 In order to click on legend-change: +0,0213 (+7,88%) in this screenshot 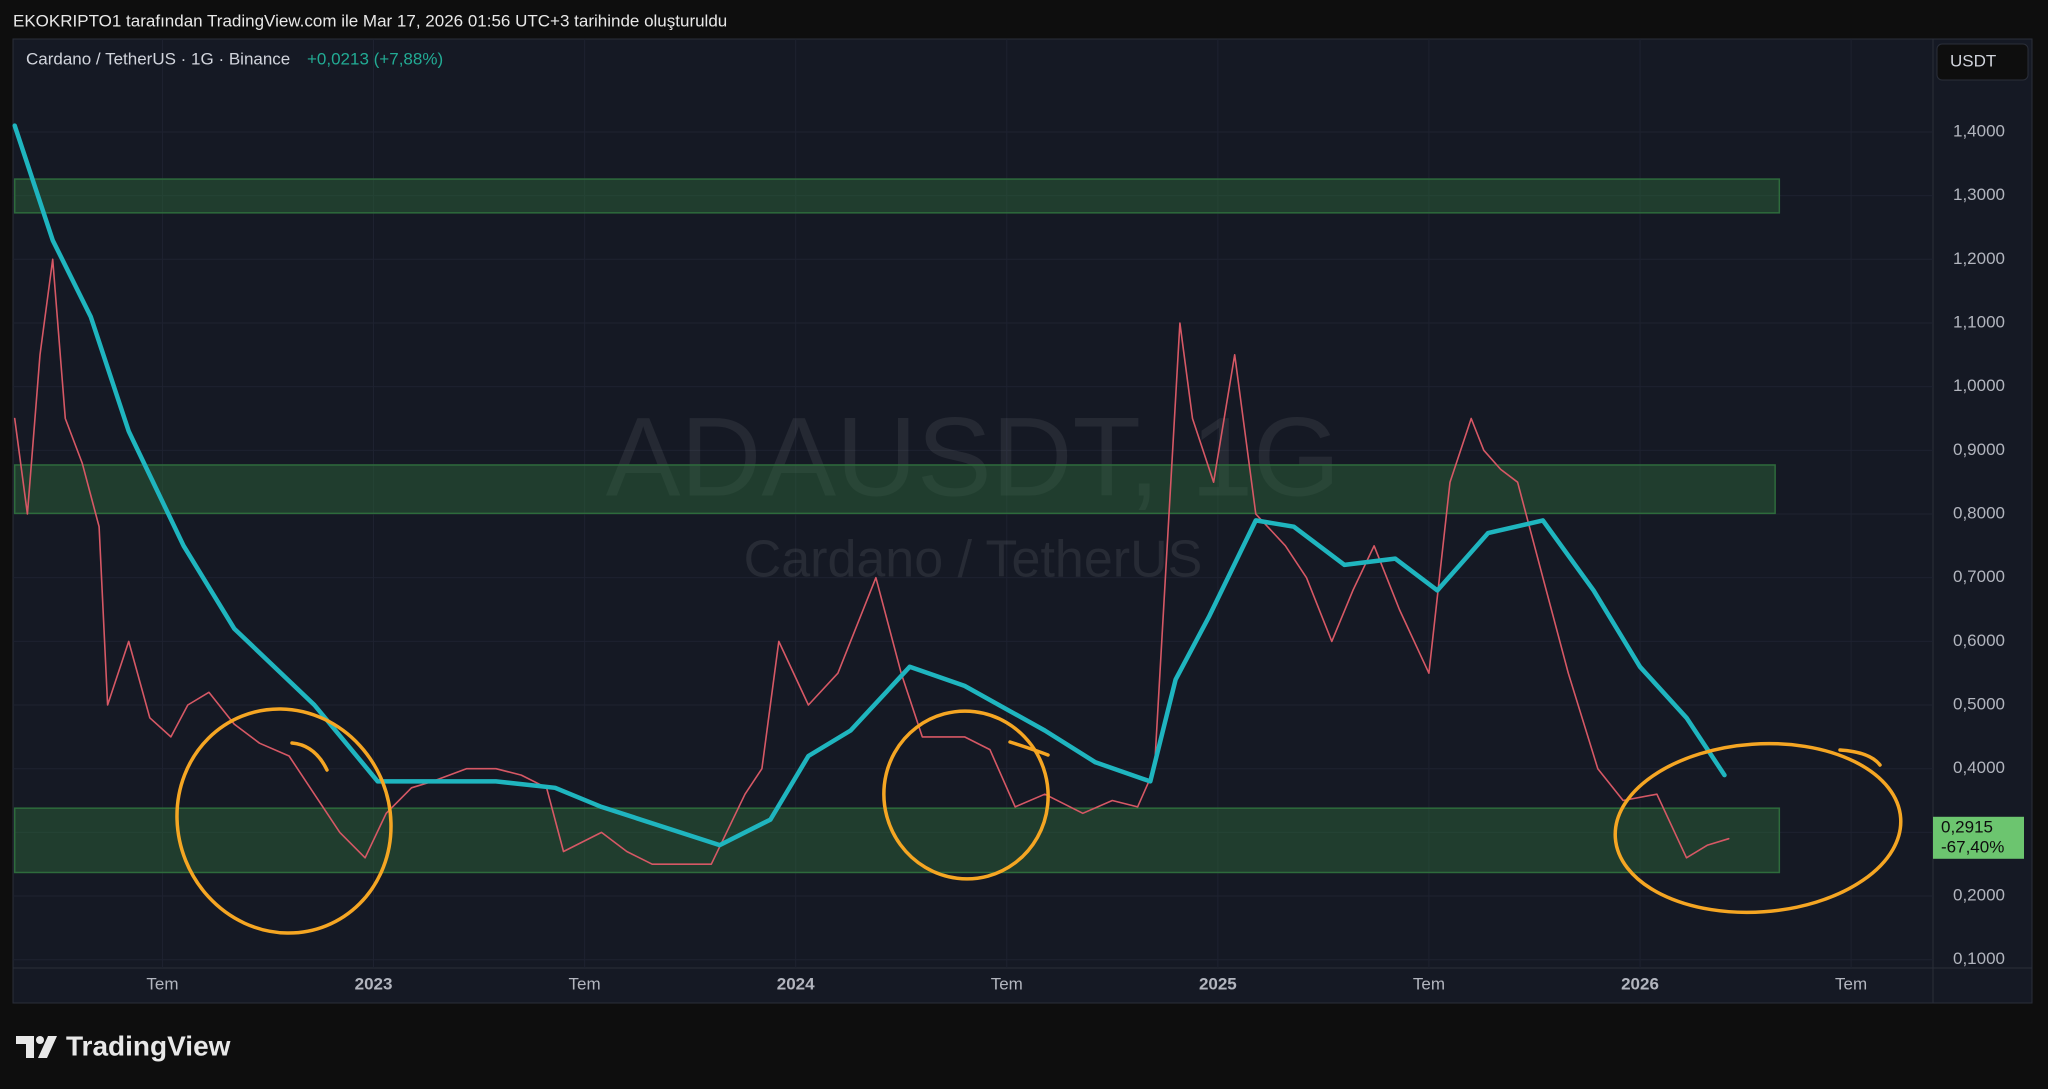, I will do `click(375, 58)`.